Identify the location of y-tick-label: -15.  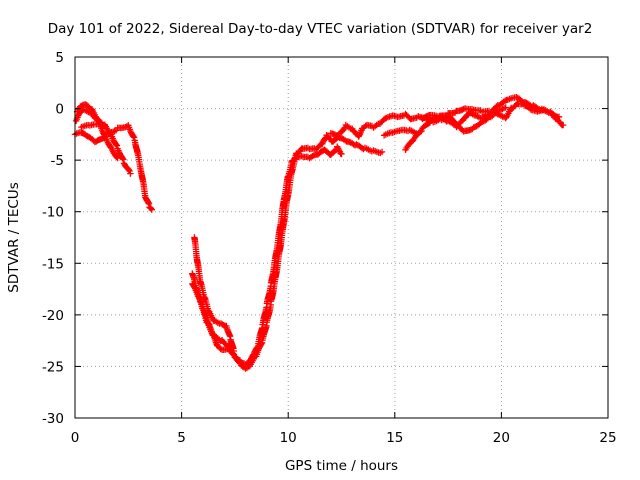
(53, 264).